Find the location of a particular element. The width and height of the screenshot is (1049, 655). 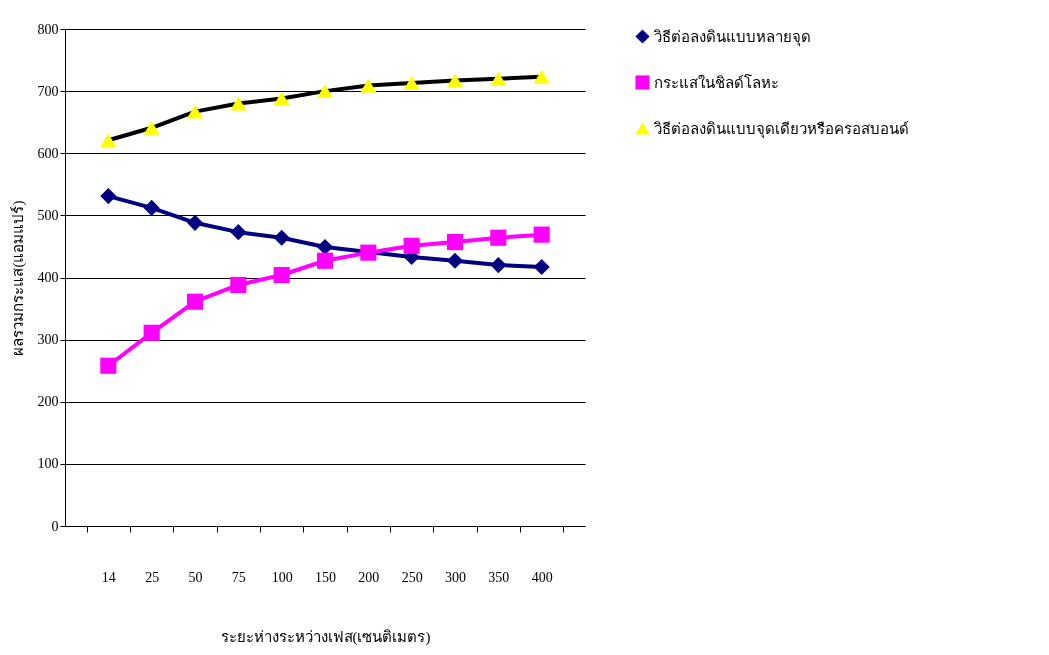

x-tick-label: 400 is located at coordinates (542, 577).